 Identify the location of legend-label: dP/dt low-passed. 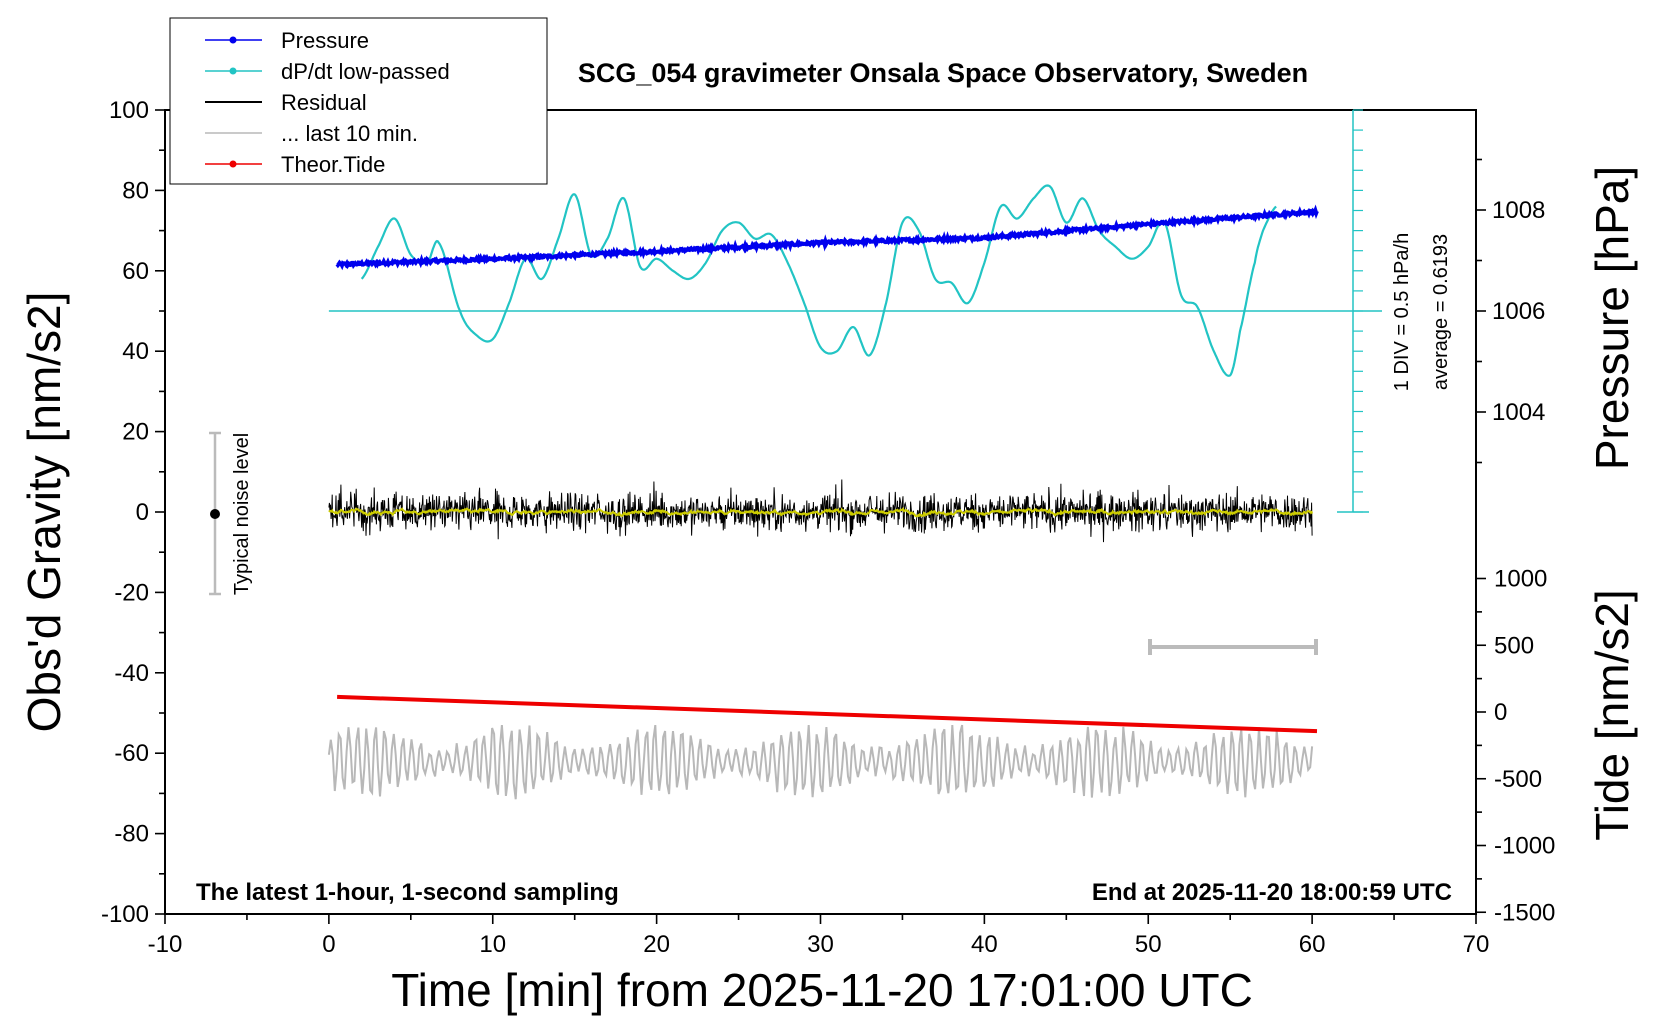
(365, 71).